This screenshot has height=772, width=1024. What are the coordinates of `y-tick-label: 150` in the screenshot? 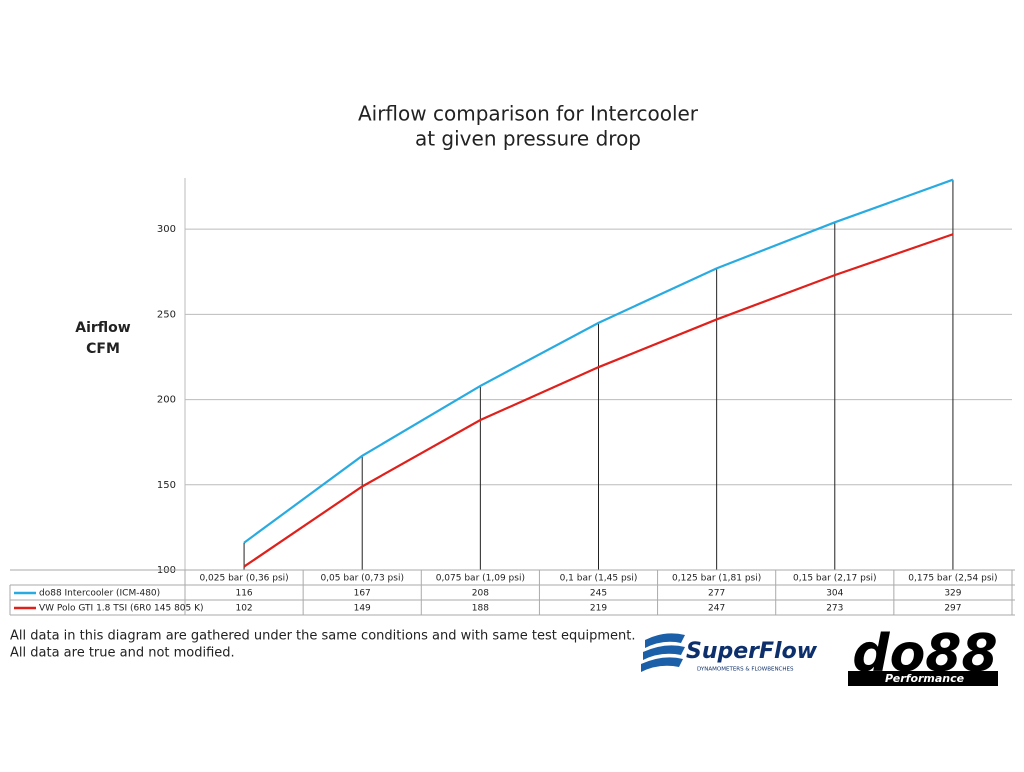 It's located at (166, 485).